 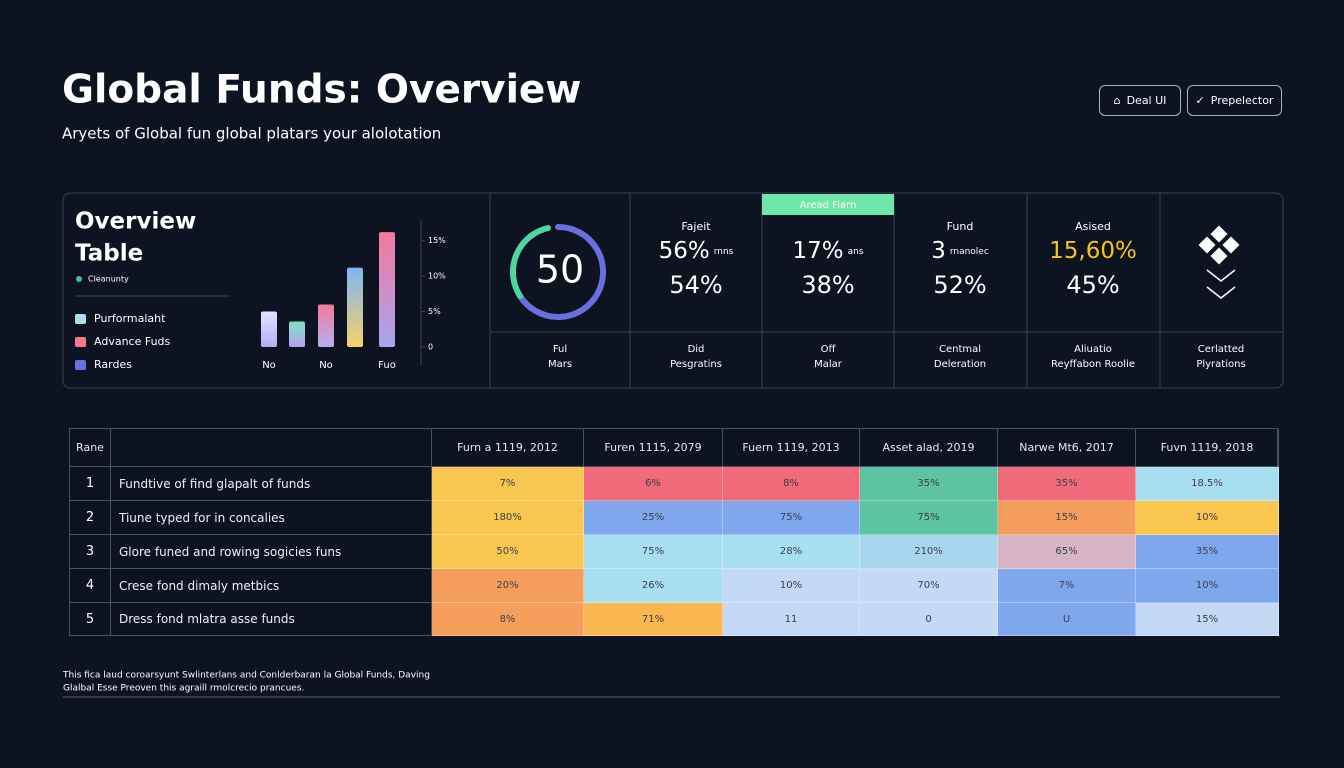 I want to click on kpi-caption: Centmal, so click(x=960, y=349).